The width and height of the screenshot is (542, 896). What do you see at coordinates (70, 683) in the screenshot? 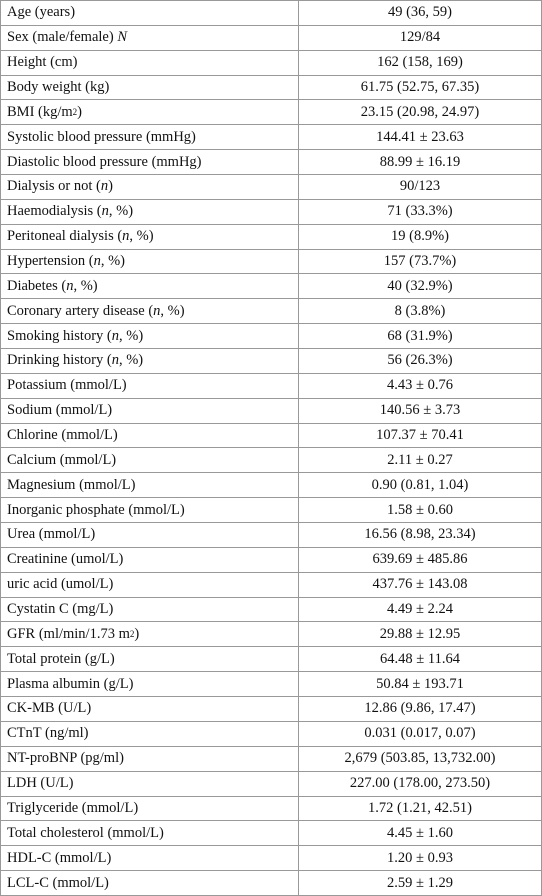
I see `label-text: Plasma albumin (g/L)` at bounding box center [70, 683].